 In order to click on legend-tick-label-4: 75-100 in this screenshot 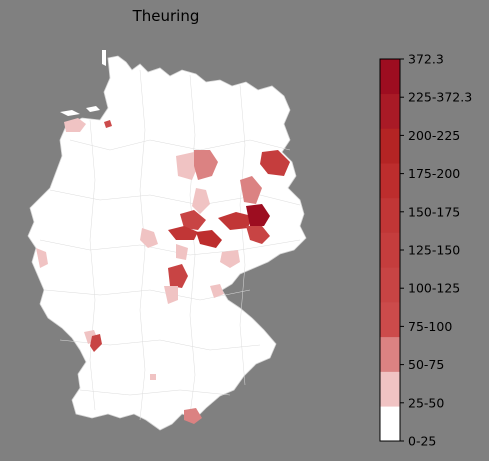, I will do `click(430, 326)`.